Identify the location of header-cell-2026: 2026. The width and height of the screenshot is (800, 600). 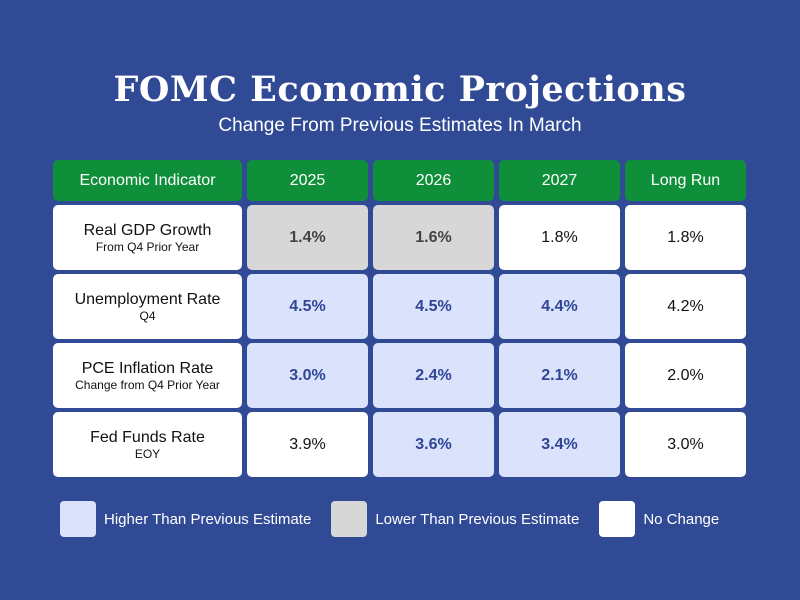
(433, 180).